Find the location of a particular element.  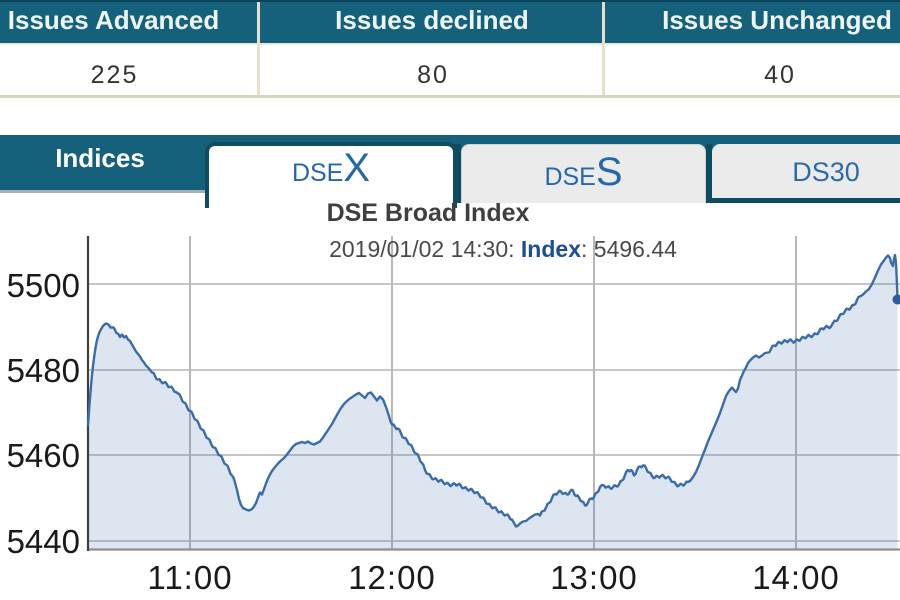

svg-text: 14:00 is located at coordinates (796, 577).